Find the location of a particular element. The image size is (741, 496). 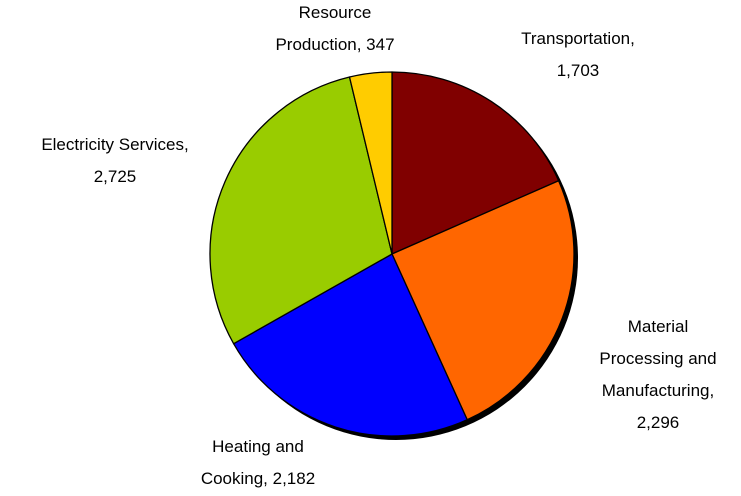

data-label-line: Cooking, 2,182 is located at coordinates (258, 478).